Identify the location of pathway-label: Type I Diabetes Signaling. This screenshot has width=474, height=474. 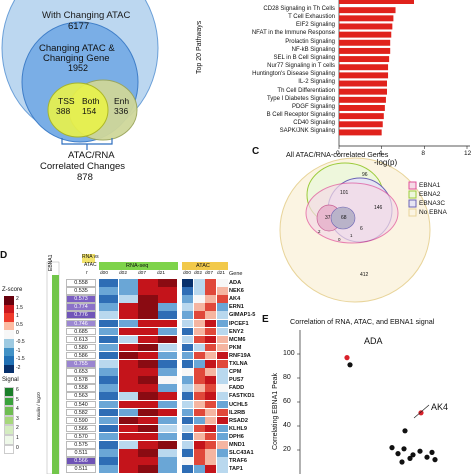
(300, 98).